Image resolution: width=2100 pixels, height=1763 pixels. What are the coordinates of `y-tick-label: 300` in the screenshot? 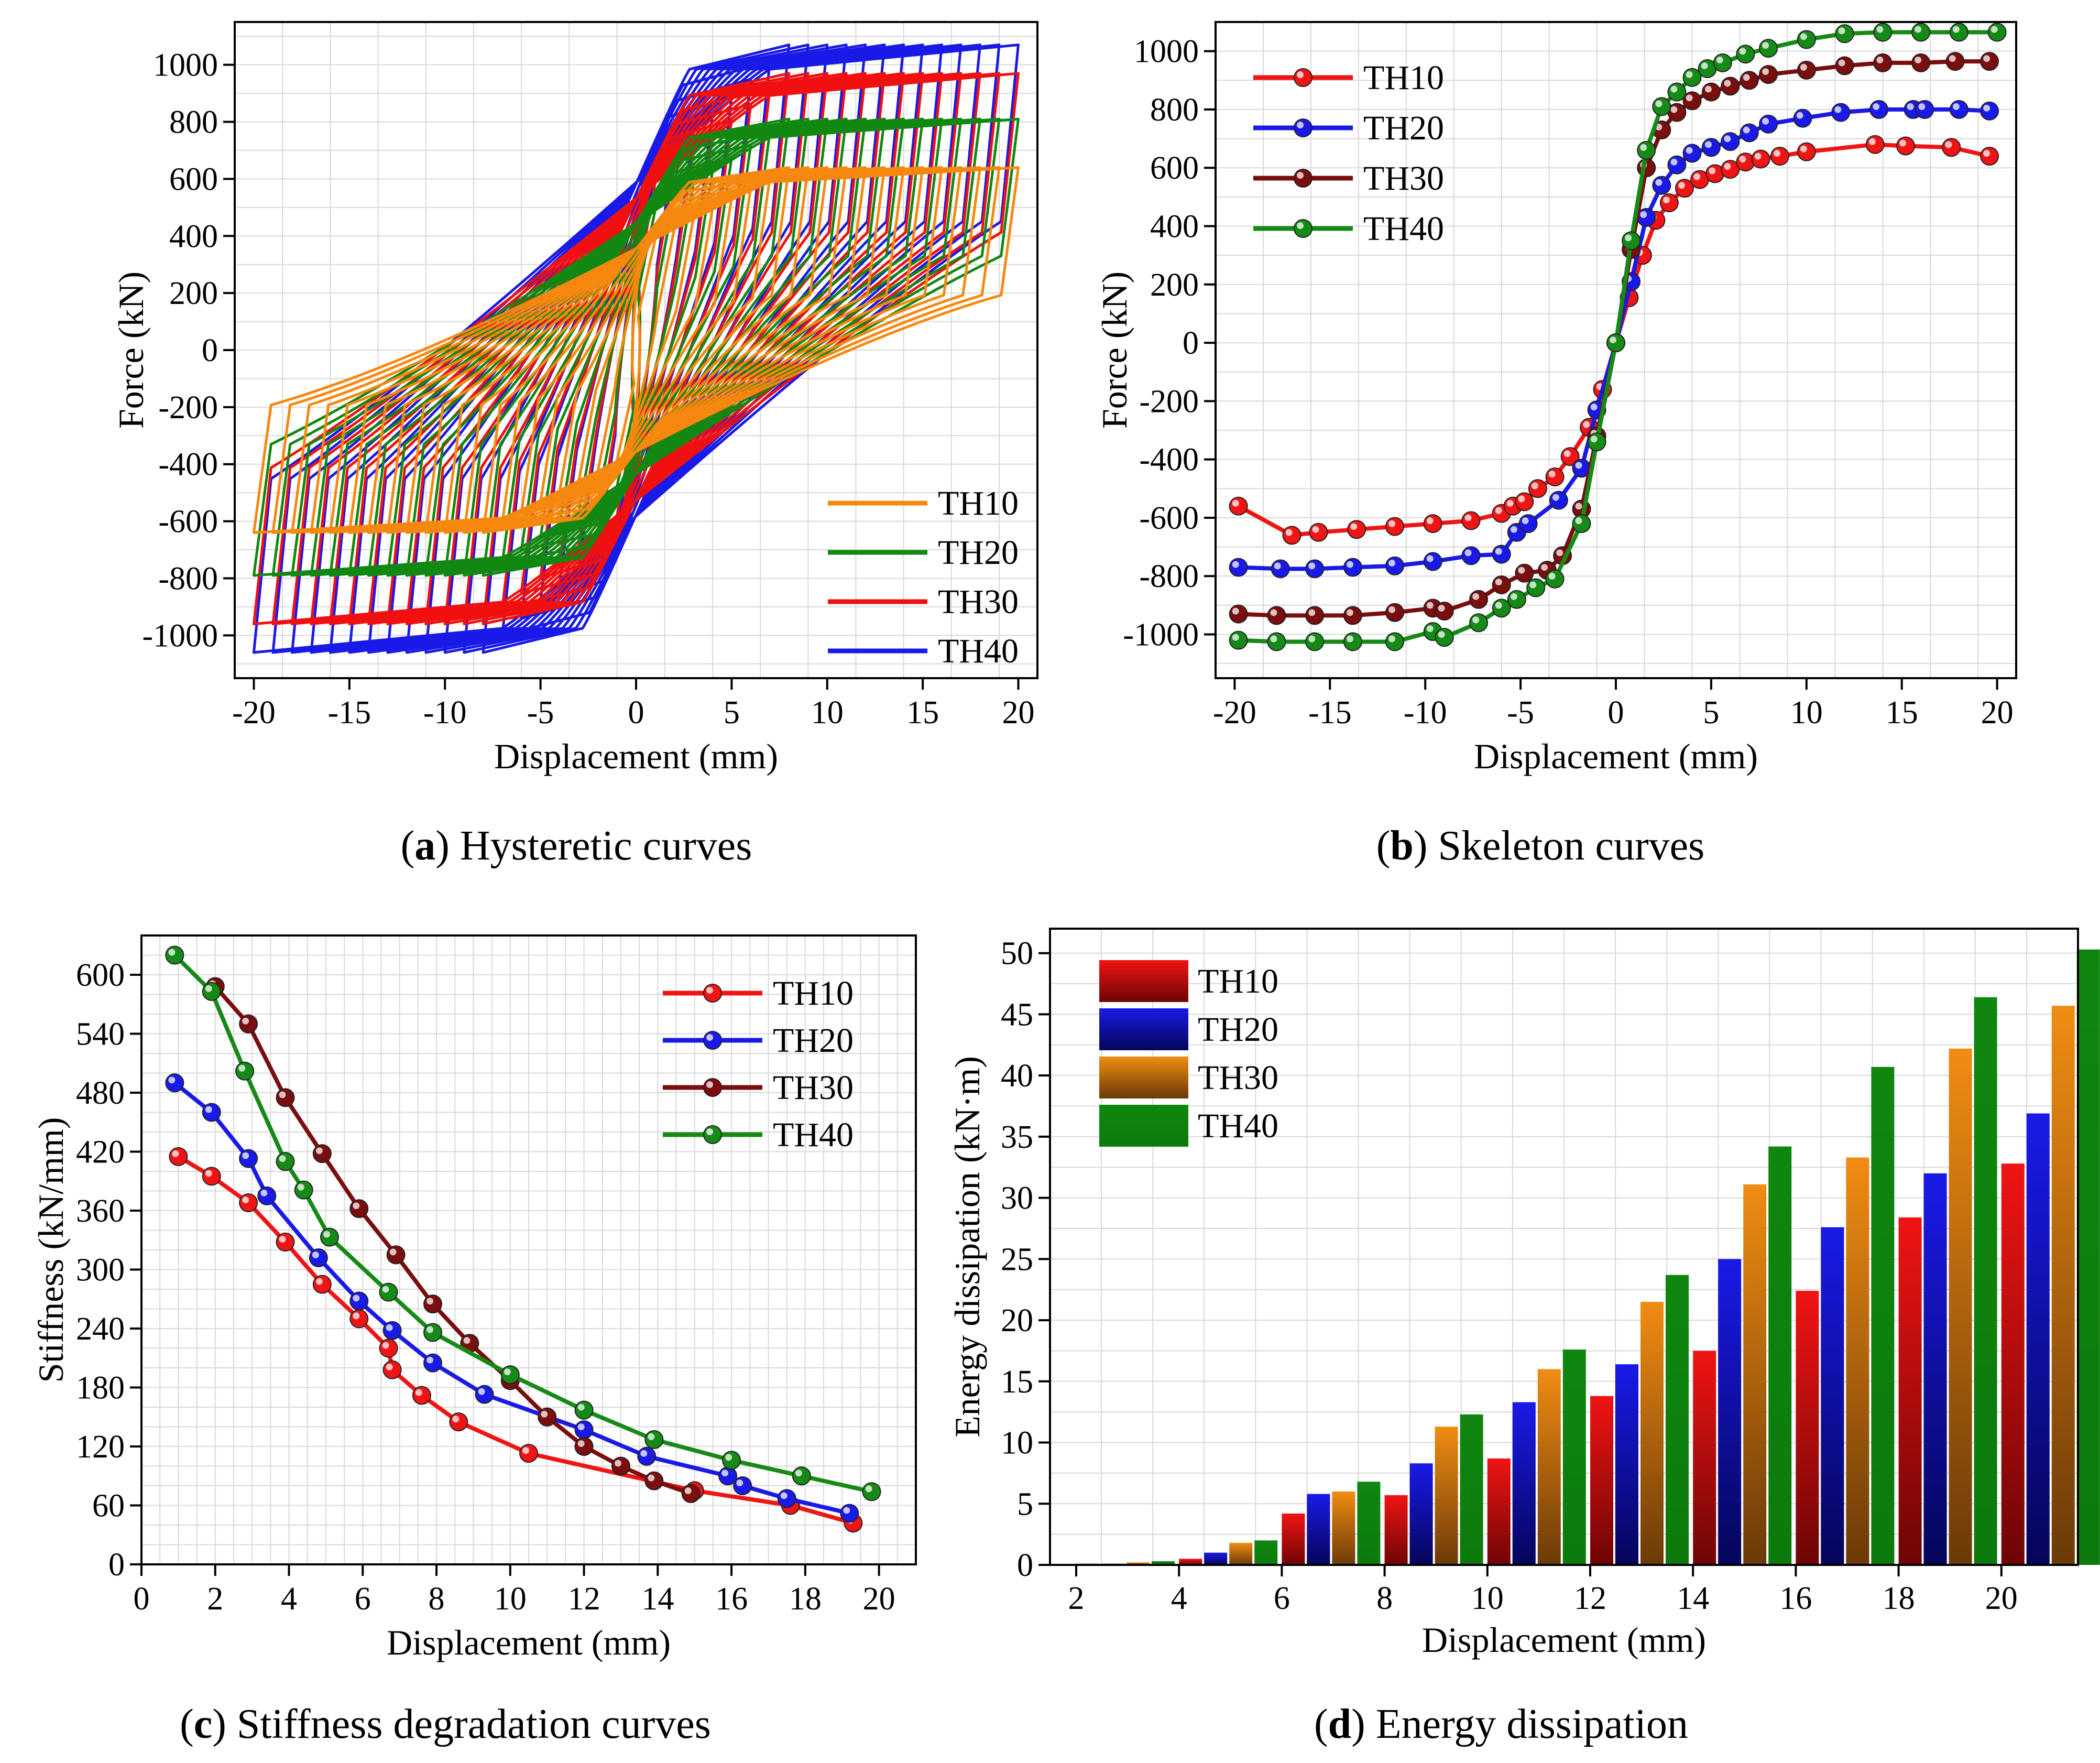 It's located at (100, 1271).